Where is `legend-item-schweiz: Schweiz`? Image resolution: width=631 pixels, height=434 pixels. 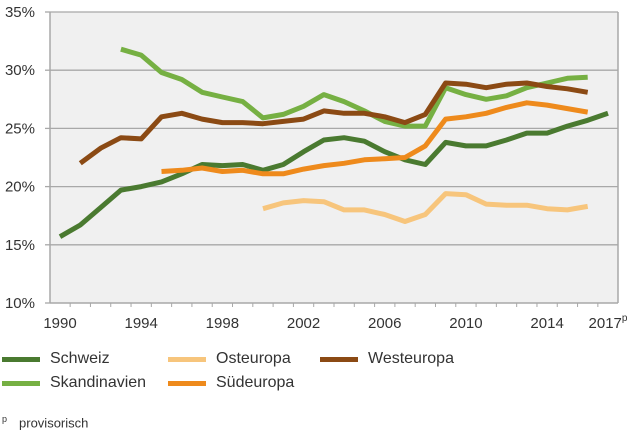 legend-item-schweiz: Schweiz is located at coordinates (56, 359).